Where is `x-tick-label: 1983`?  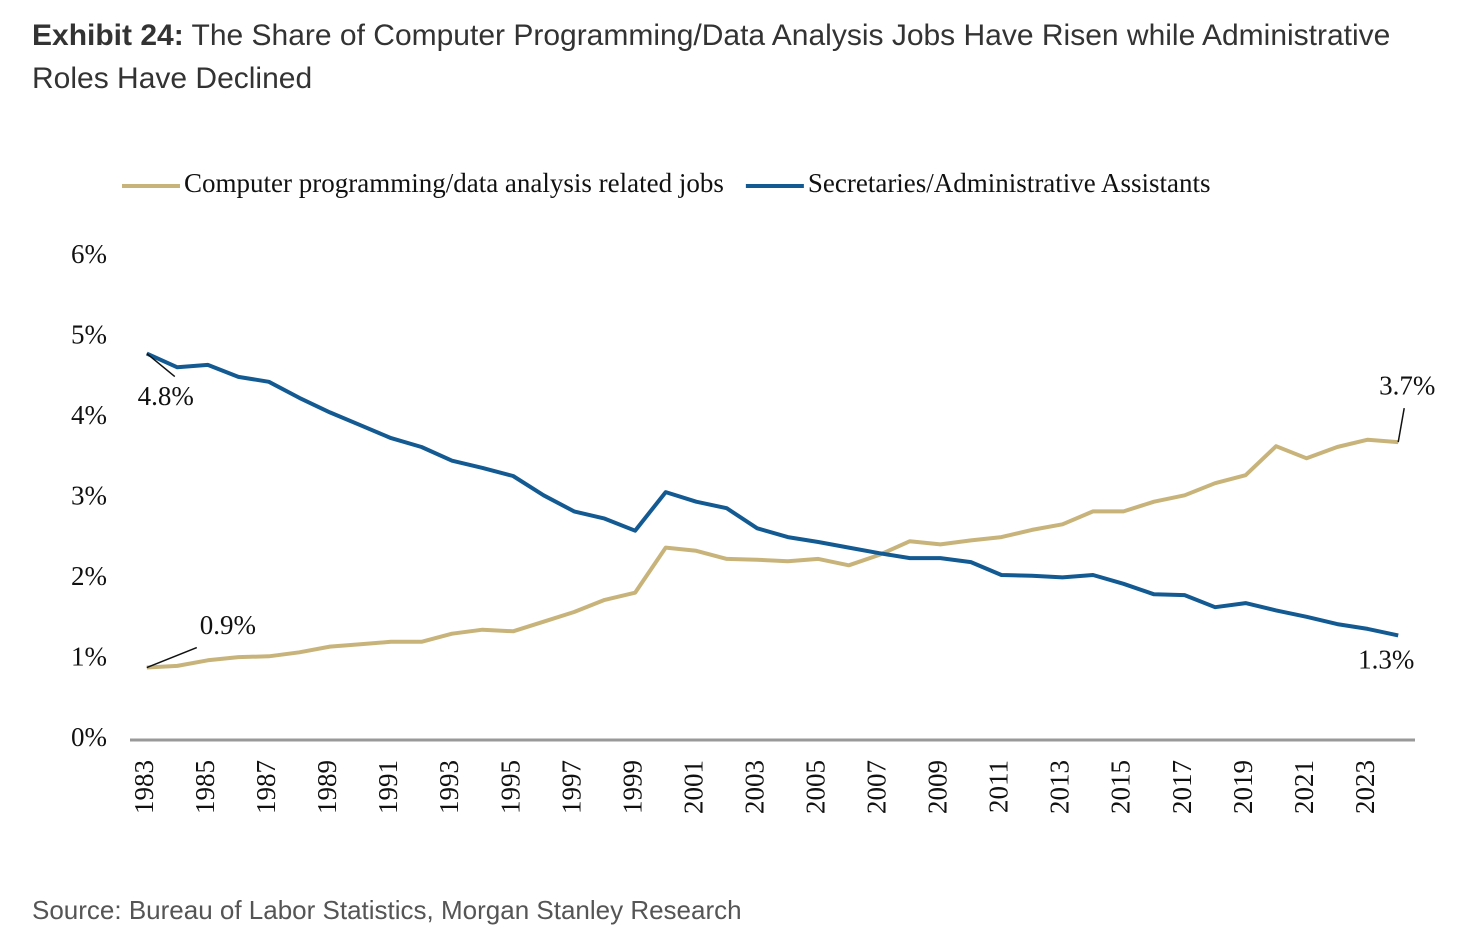
x-tick-label: 1983 is located at coordinates (144, 787).